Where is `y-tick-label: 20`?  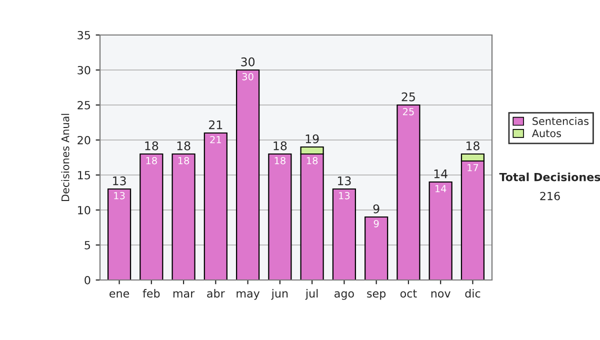
y-tick-label: 20 is located at coordinates (84, 140).